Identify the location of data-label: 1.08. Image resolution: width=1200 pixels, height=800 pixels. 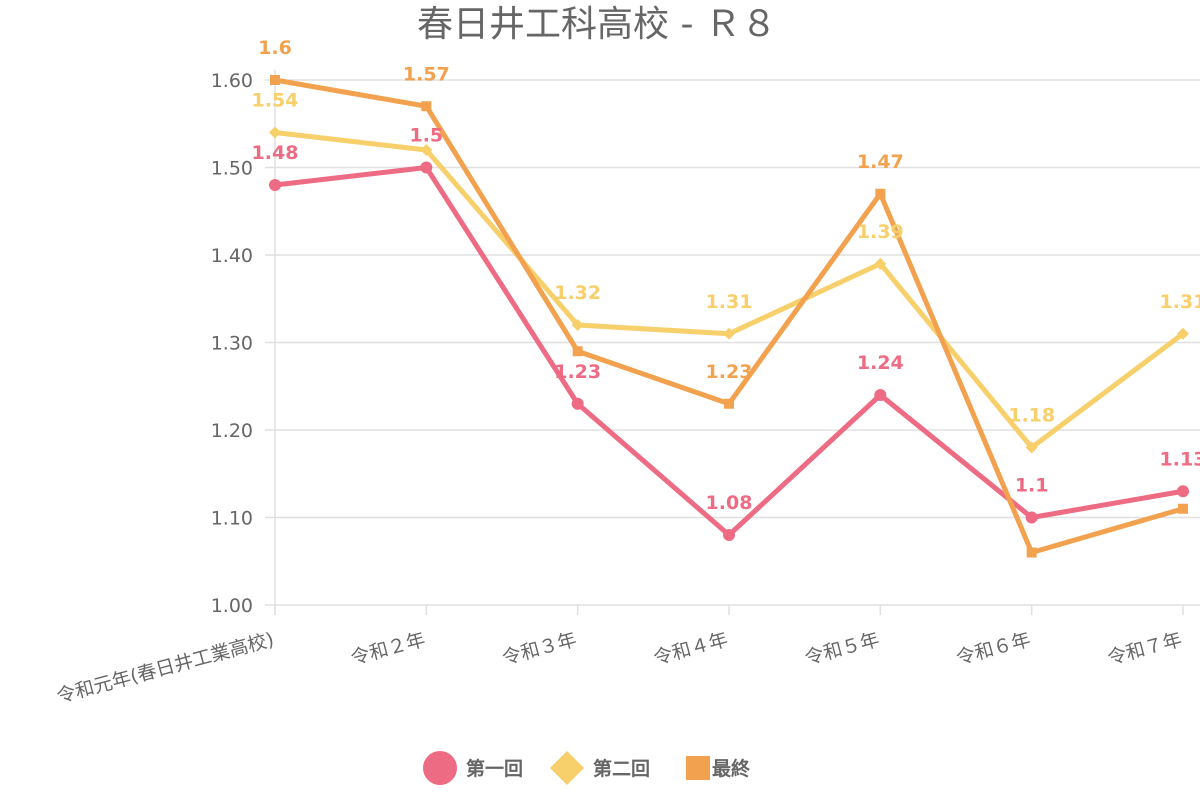
(729, 503).